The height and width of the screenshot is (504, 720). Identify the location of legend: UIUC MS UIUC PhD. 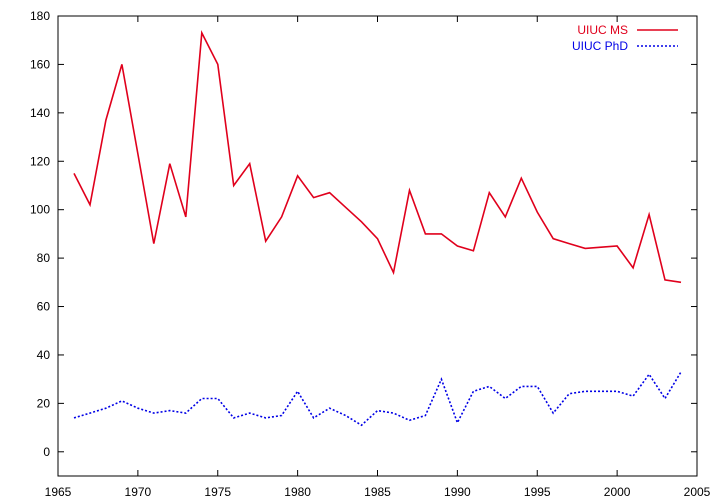
(625, 38).